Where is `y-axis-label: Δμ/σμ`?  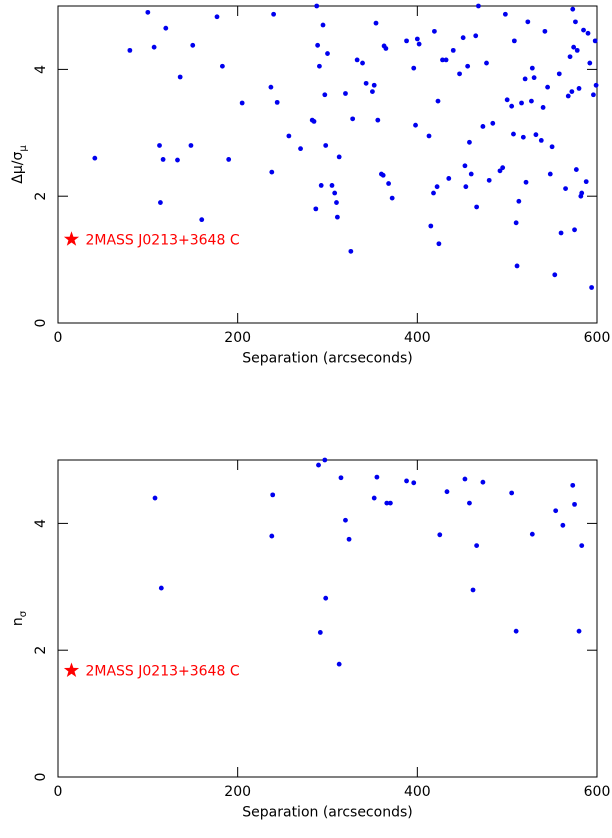 y-axis-label: Δμ/σμ is located at coordinates (19, 164).